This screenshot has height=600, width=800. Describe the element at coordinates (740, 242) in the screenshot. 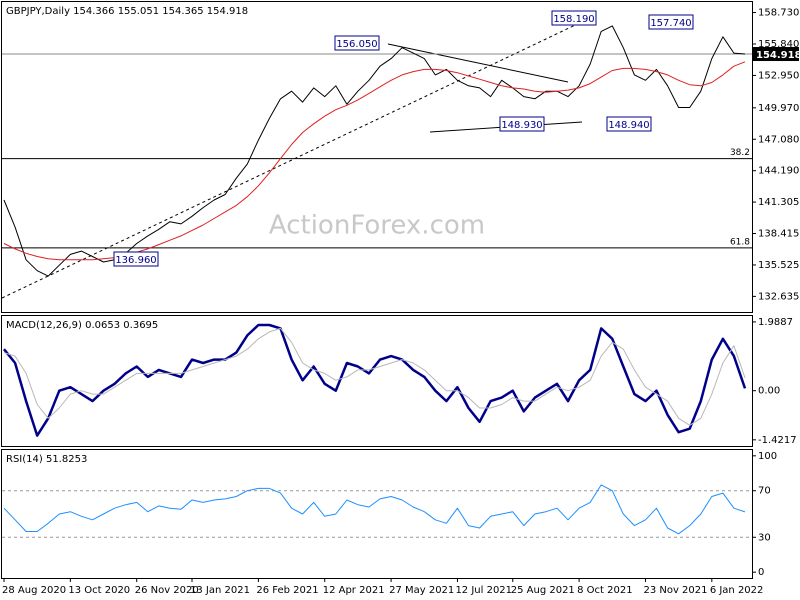

I see `fib-label: 61.8` at that location.